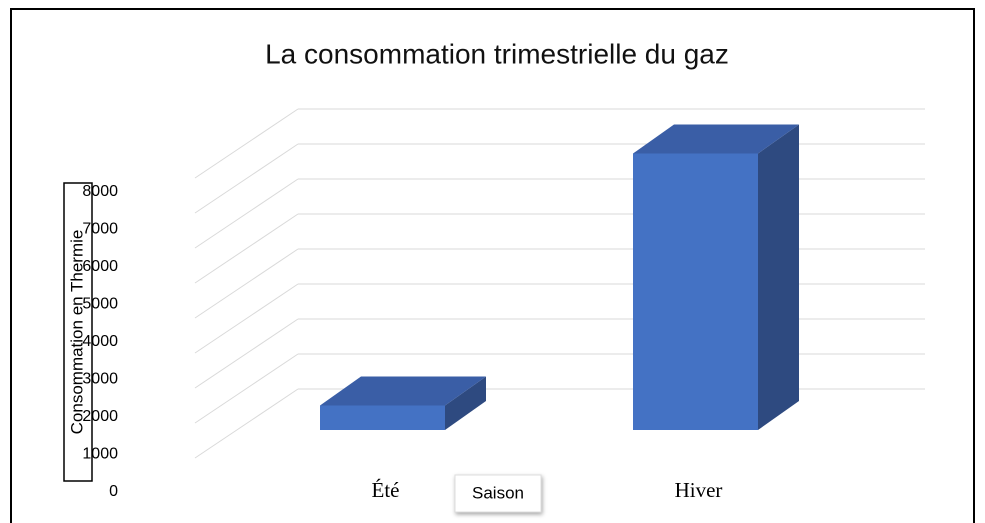  Describe the element at coordinates (100, 379) in the screenshot. I see `y-tick-label: 3000` at that location.